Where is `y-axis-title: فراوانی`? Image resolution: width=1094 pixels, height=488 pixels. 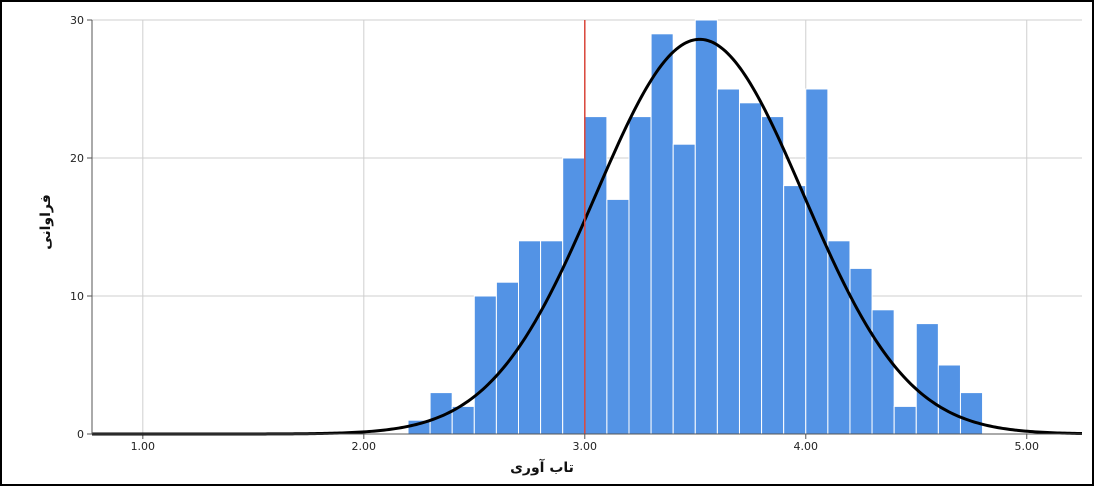 y-axis-title: فراوانی is located at coordinates (46, 222).